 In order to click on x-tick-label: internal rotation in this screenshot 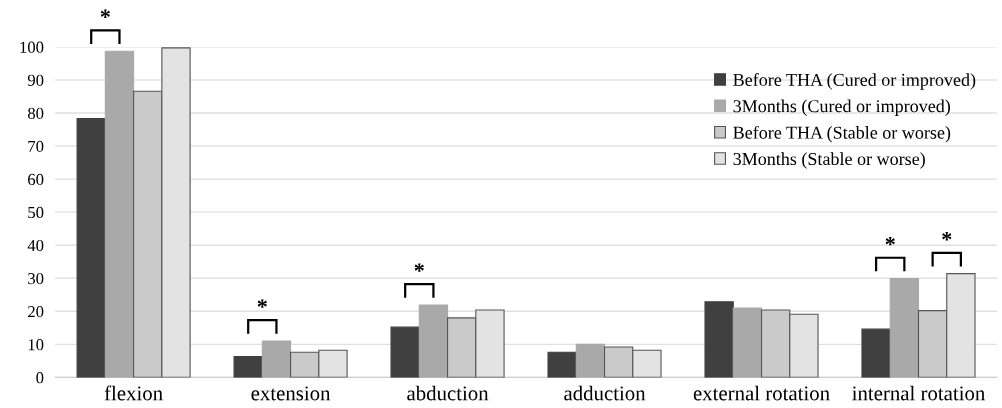, I will do `click(918, 393)`.